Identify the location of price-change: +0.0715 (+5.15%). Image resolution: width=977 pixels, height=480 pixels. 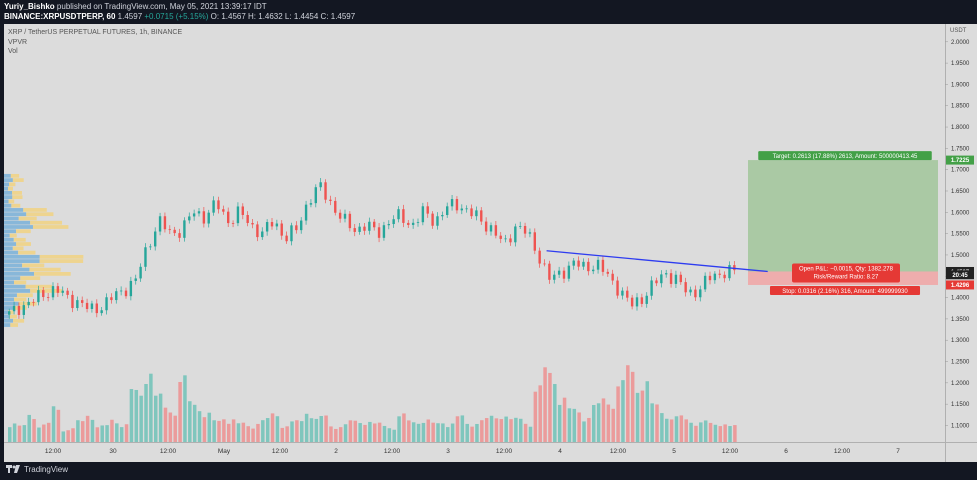
(176, 16).